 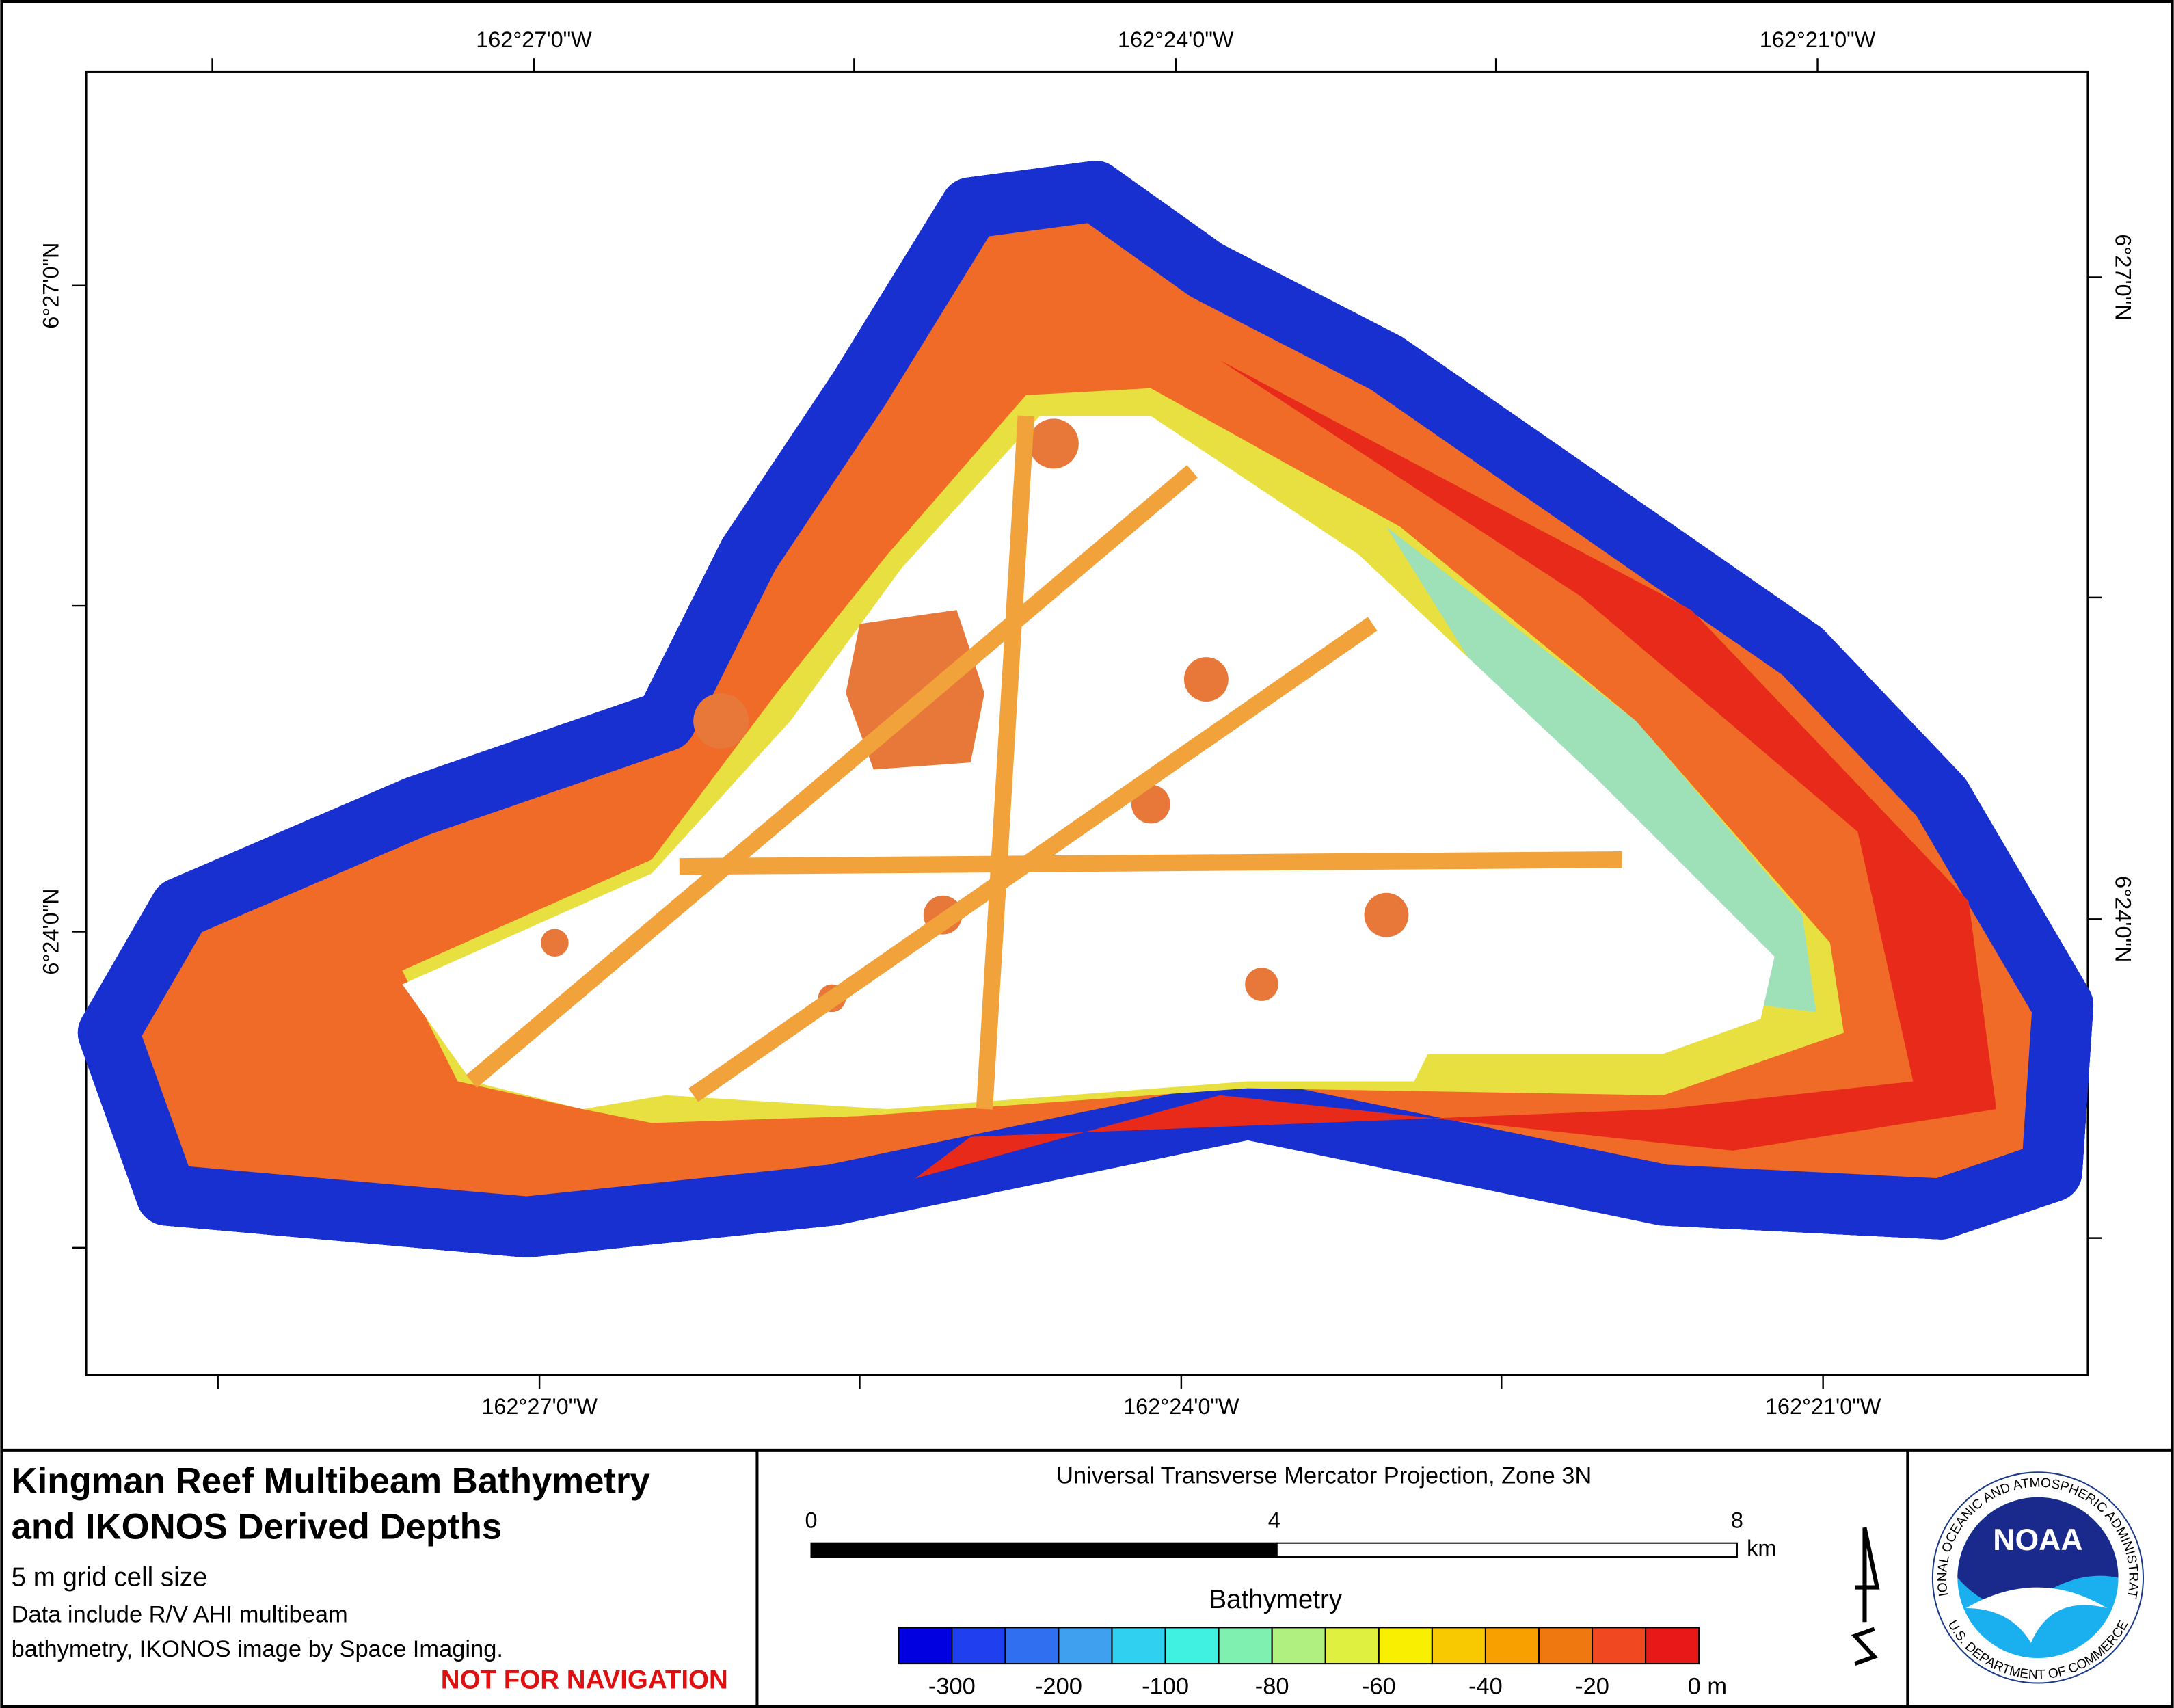 What do you see at coordinates (1058, 1687) in the screenshot?
I see `legend-label: -200` at bounding box center [1058, 1687].